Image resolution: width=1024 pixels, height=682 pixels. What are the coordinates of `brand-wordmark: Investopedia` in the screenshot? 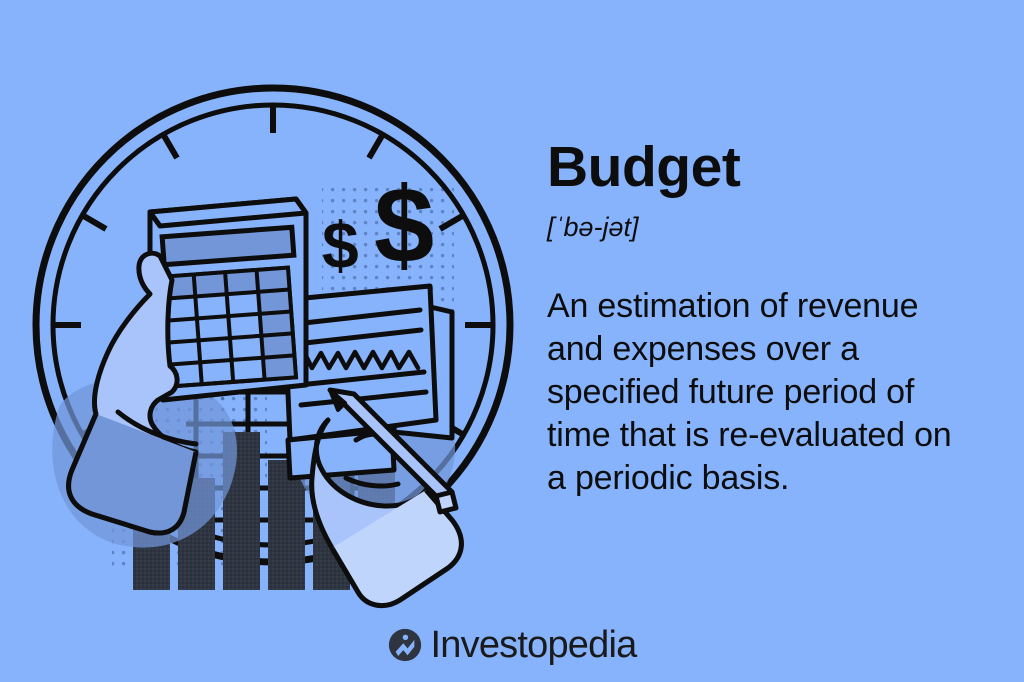 It's located at (534, 645).